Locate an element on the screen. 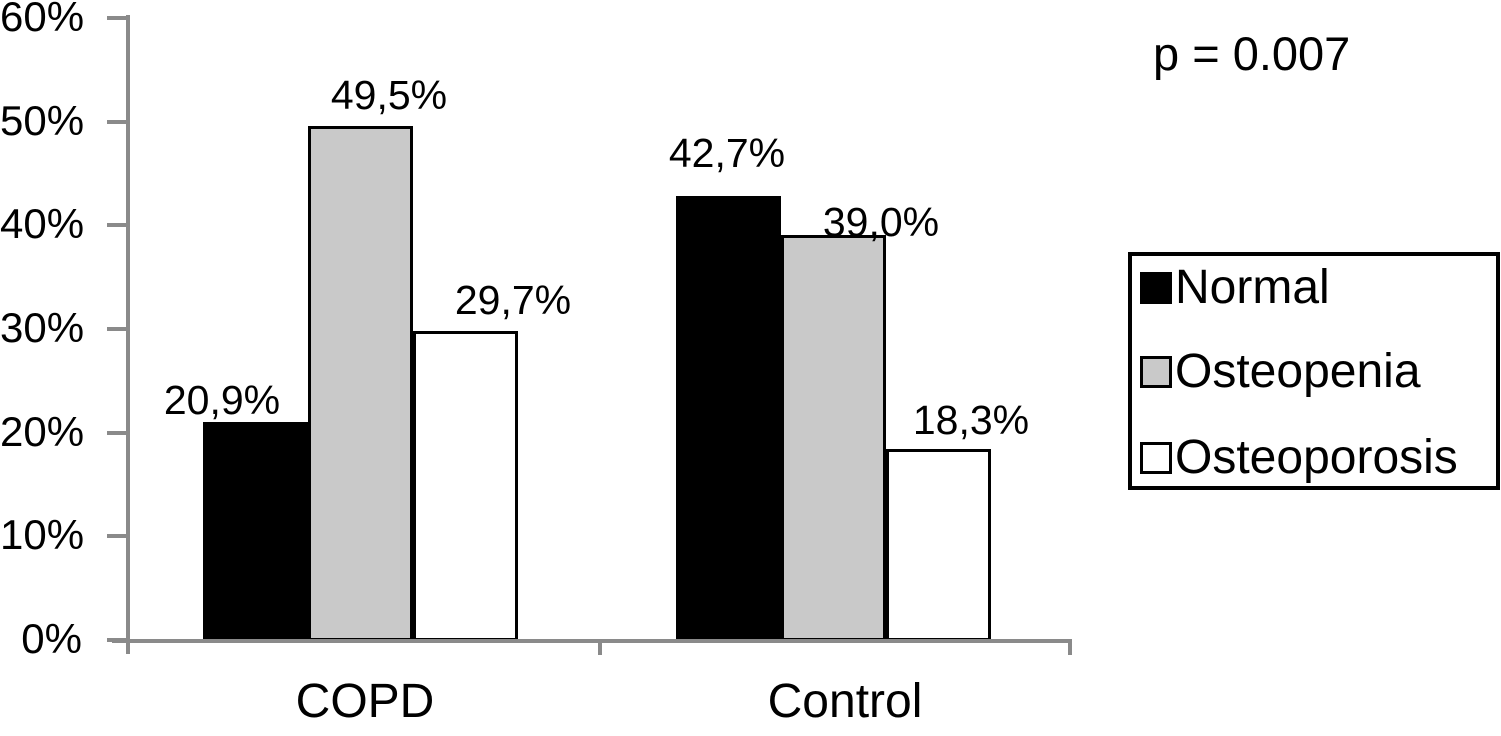 Image resolution: width=1501 pixels, height=736 pixels. legend-swatch-normal is located at coordinates (1156, 288).